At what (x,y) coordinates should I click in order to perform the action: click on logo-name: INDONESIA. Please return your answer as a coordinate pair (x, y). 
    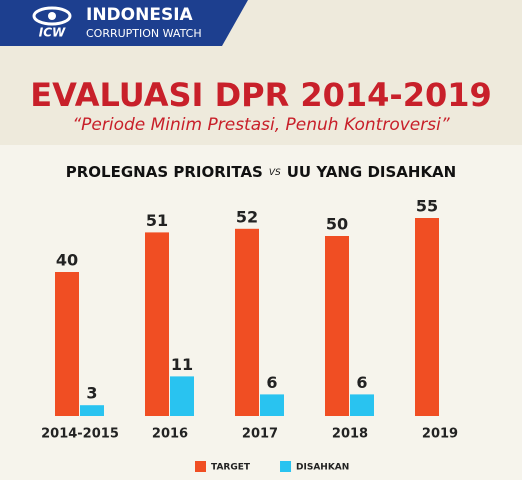
    Looking at the image, I should click on (140, 15).